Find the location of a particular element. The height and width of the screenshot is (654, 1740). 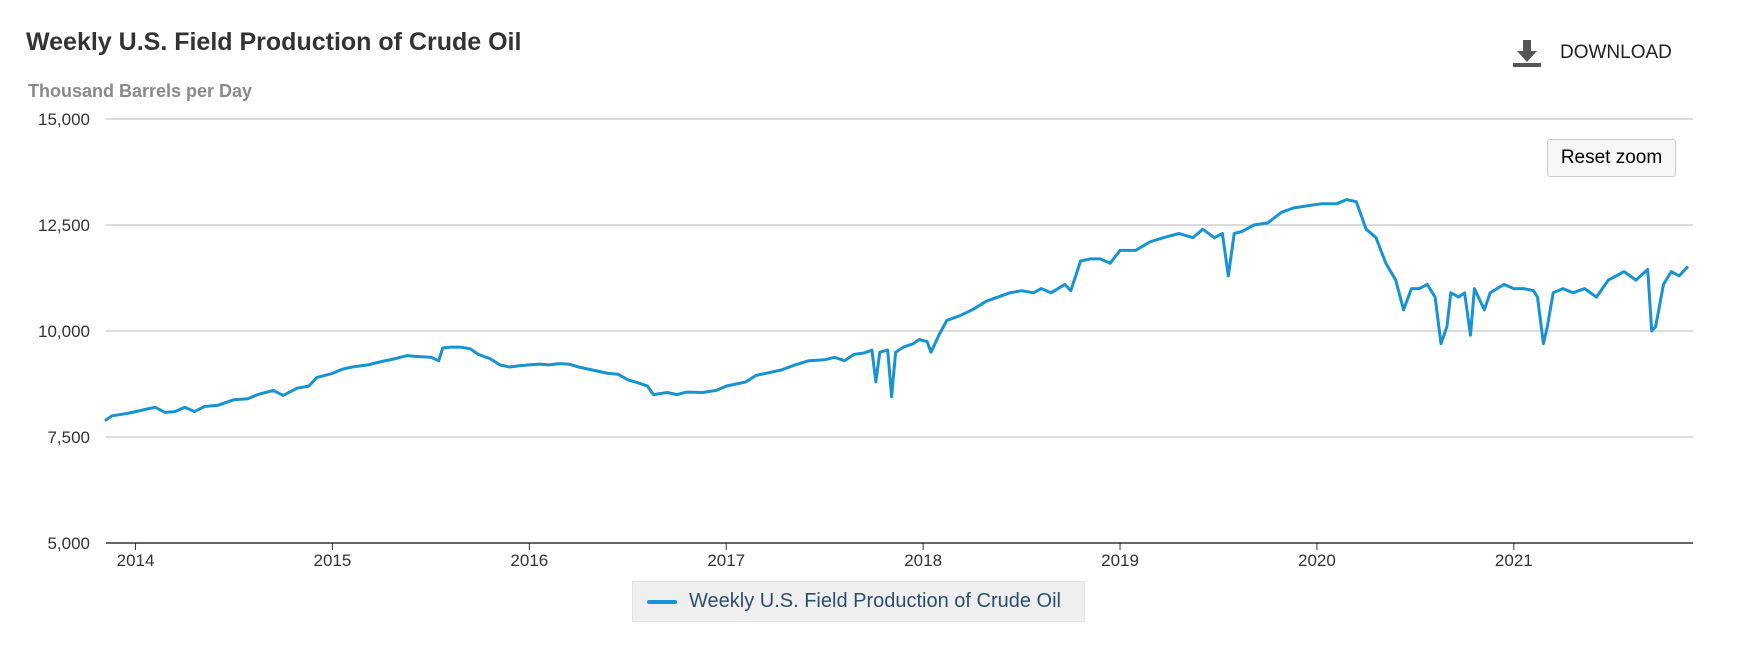

x-tick-label: 2015 is located at coordinates (333, 560).